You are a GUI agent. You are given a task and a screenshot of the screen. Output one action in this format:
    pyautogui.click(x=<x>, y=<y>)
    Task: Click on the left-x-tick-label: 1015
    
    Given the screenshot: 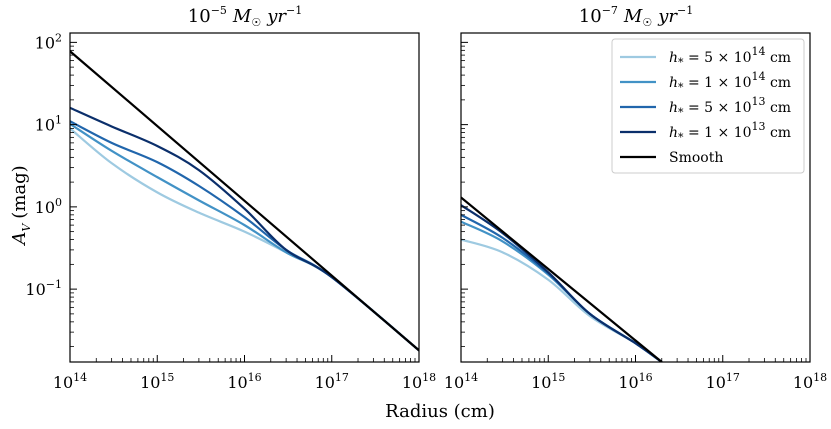 What is the action you would take?
    pyautogui.click(x=157, y=381)
    